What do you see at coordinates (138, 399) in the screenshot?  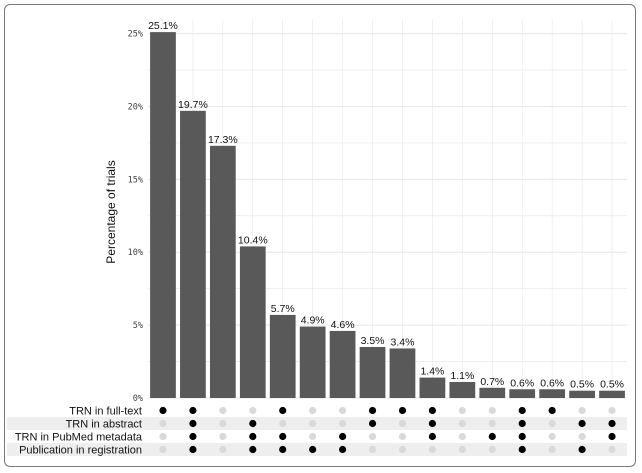 I see `y-tick-label: 0%` at bounding box center [138, 399].